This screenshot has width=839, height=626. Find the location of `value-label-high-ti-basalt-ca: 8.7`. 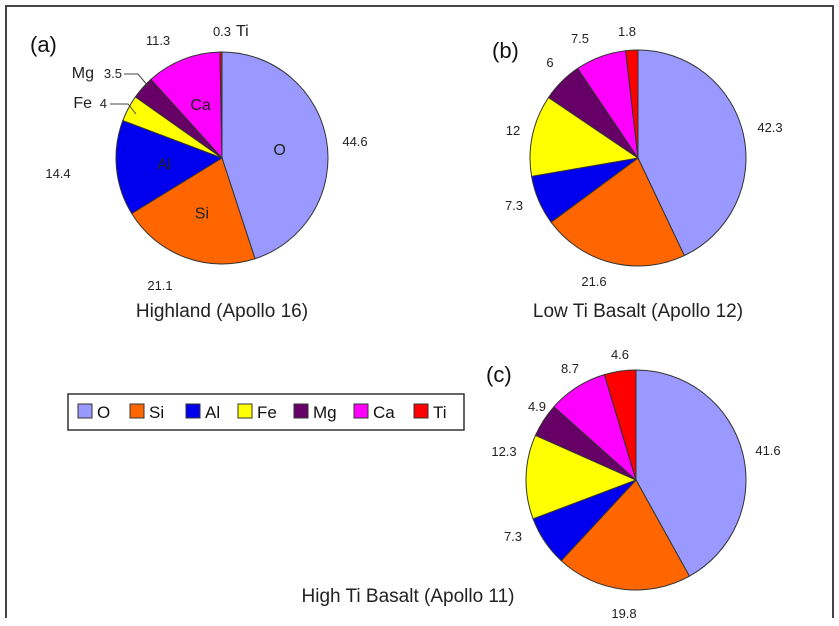

value-label-high-ti-basalt-ca: 8.7 is located at coordinates (570, 368).